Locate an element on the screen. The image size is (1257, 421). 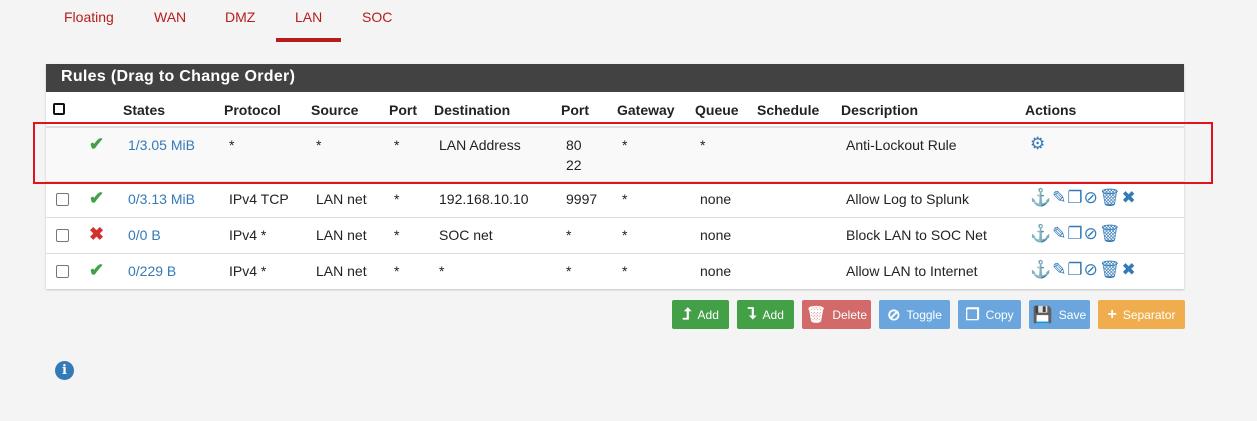
add-top-button: ⮥ Add is located at coordinates (700, 314).